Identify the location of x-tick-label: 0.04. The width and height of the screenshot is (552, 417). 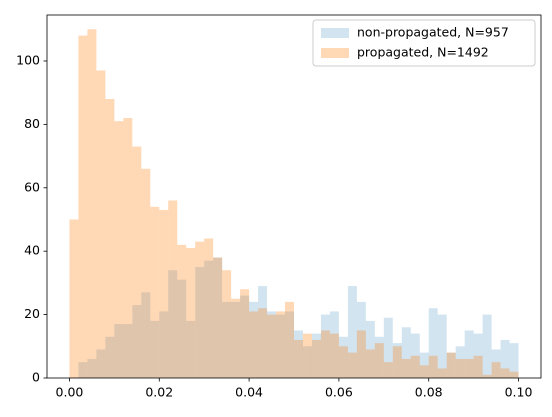
(249, 392).